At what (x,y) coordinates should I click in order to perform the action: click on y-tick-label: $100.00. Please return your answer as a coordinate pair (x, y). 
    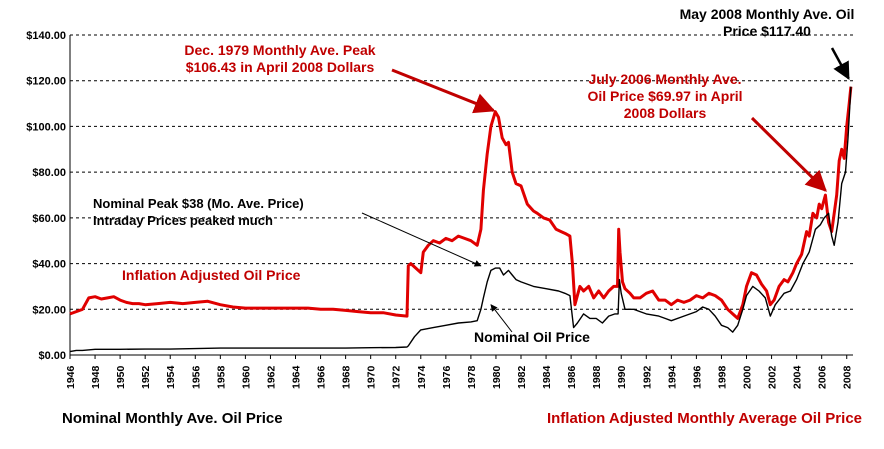
    Looking at the image, I should click on (46, 127).